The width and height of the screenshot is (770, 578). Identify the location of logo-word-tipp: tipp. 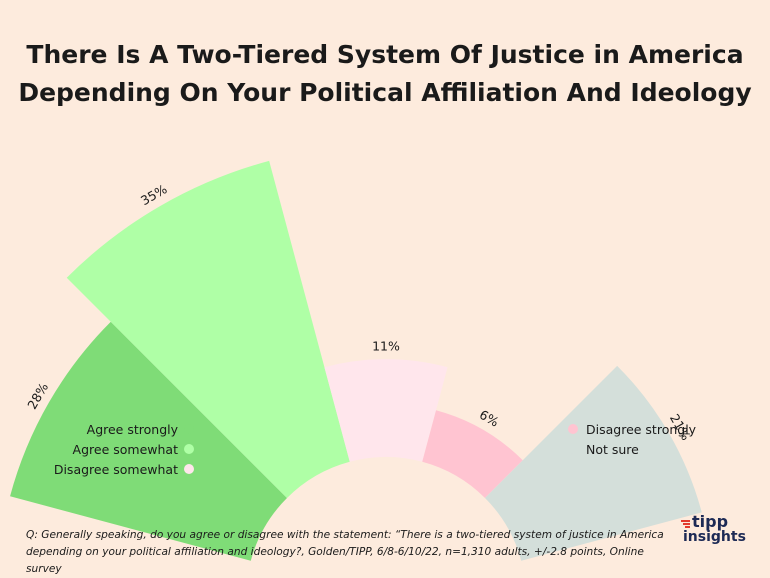
(710, 521).